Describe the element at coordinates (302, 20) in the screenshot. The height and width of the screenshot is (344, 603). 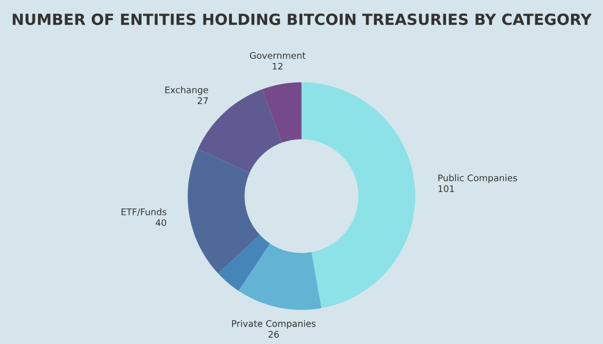
I see `chart-title: NUMBER OF ENTITIES HOLDING BITCOIN TREASURIES BY CATEGORY` at that location.